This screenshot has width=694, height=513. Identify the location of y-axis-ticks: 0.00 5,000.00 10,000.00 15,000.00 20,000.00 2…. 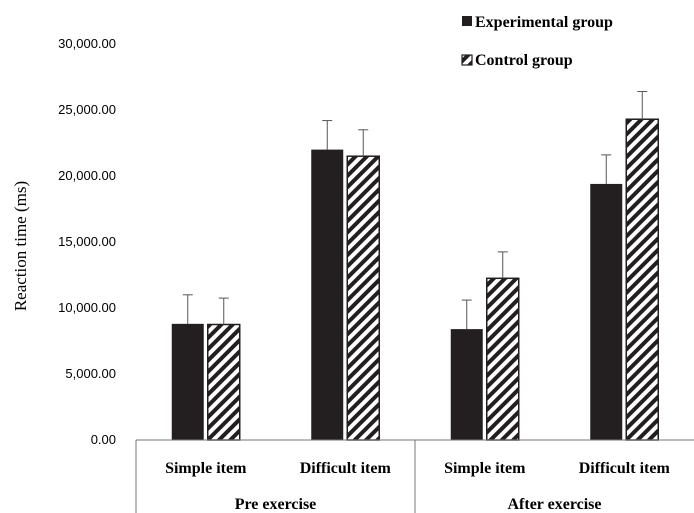
(87, 241).